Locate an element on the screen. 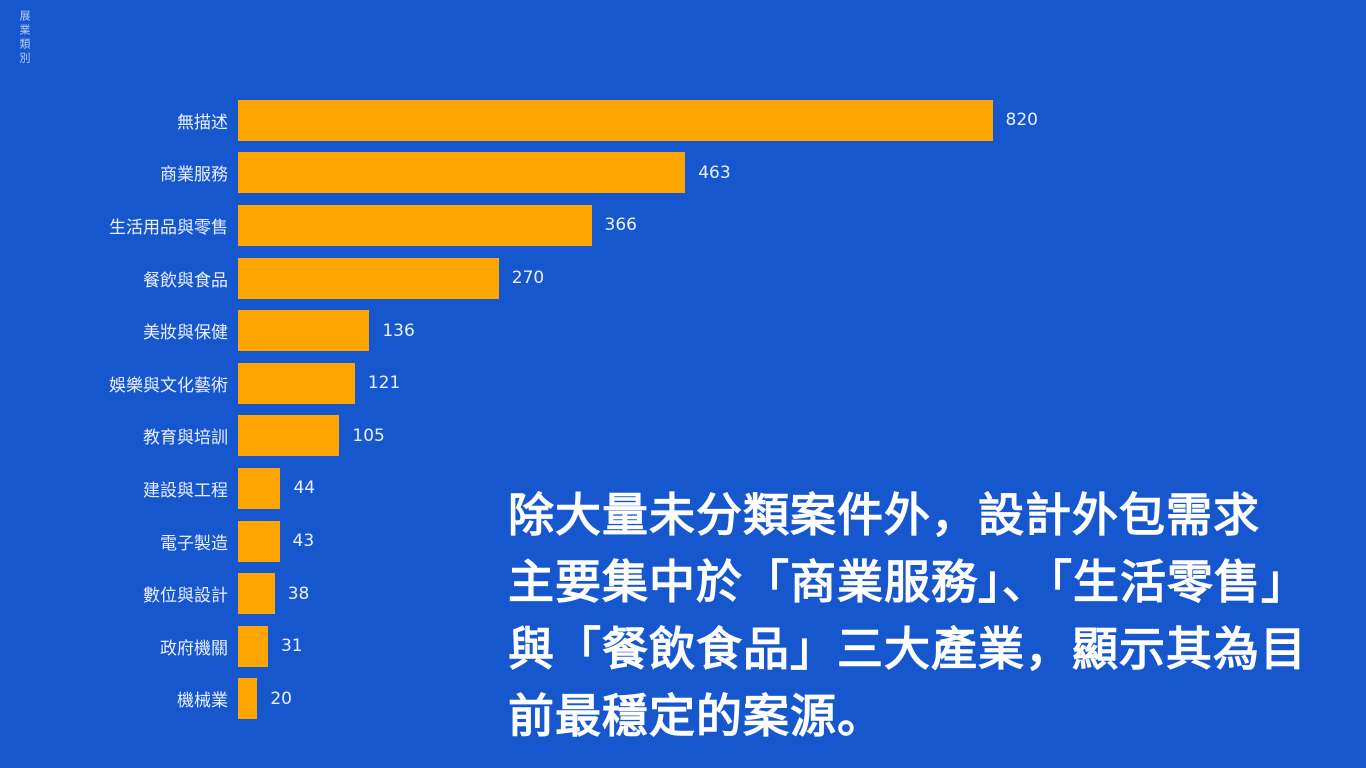  chart-row: 娛樂與文化藝術 121 is located at coordinates (683, 383).